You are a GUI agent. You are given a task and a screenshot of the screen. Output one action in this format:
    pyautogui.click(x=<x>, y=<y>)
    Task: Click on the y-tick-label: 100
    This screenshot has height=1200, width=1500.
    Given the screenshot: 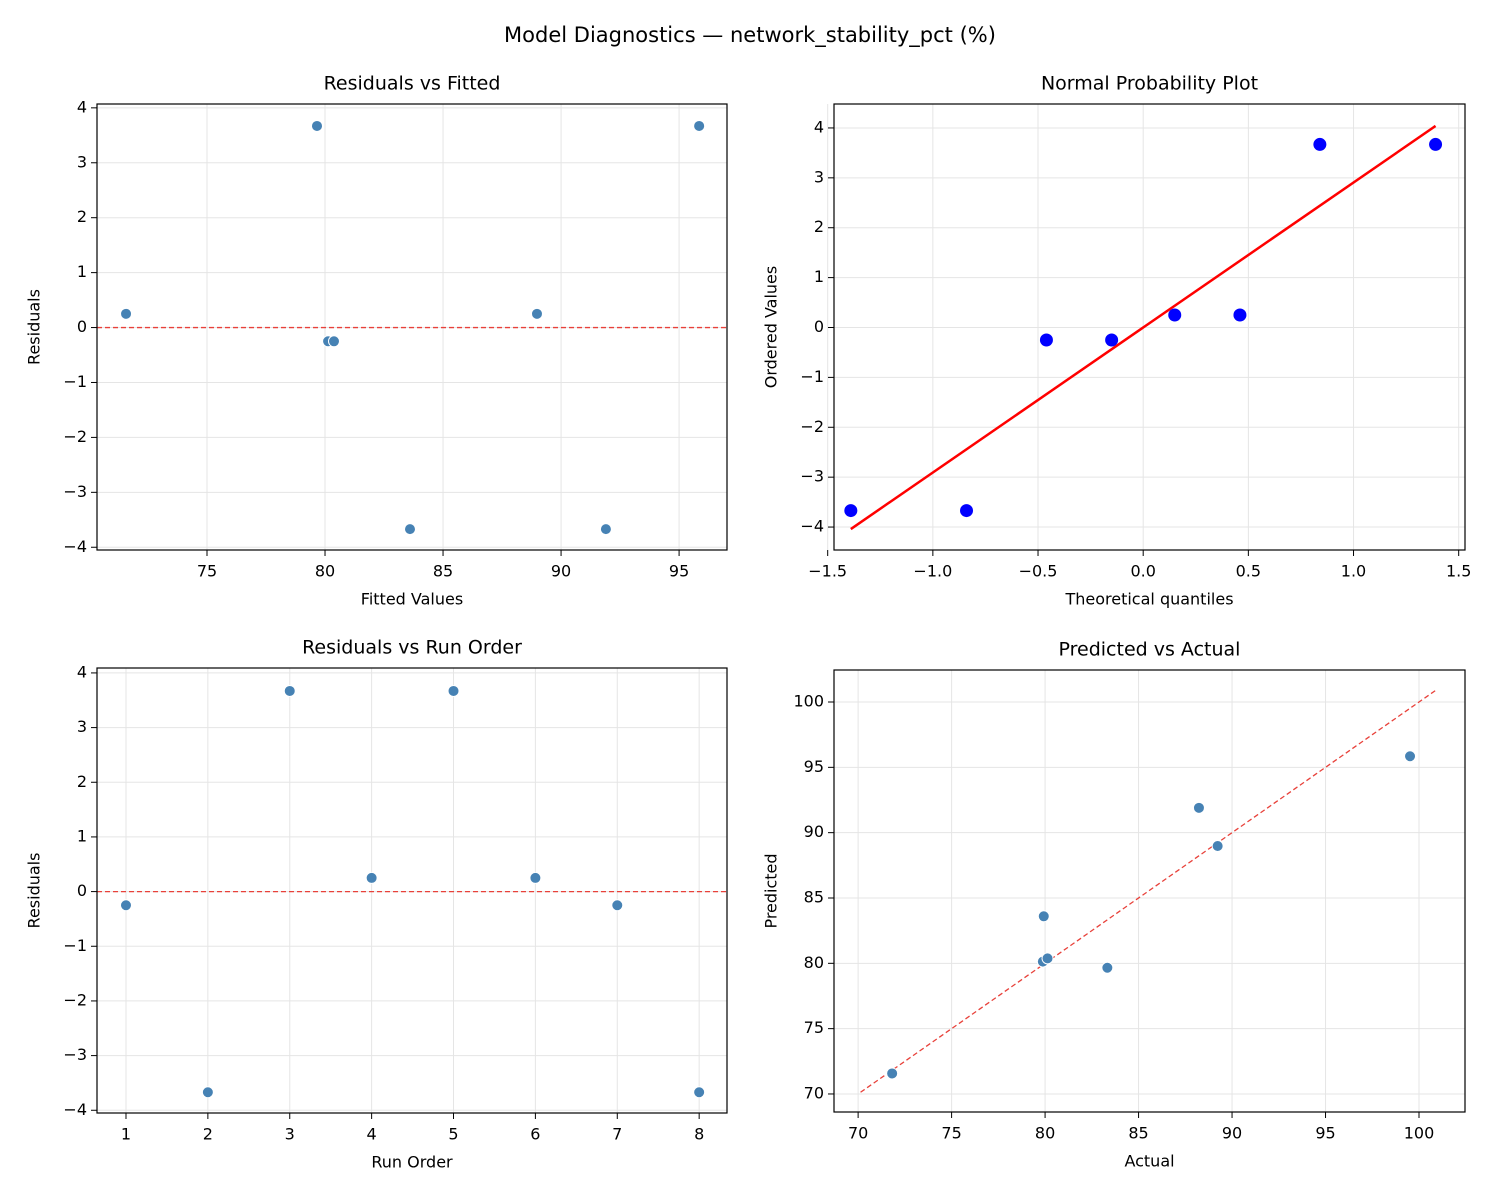 What is the action you would take?
    pyautogui.click(x=808, y=701)
    